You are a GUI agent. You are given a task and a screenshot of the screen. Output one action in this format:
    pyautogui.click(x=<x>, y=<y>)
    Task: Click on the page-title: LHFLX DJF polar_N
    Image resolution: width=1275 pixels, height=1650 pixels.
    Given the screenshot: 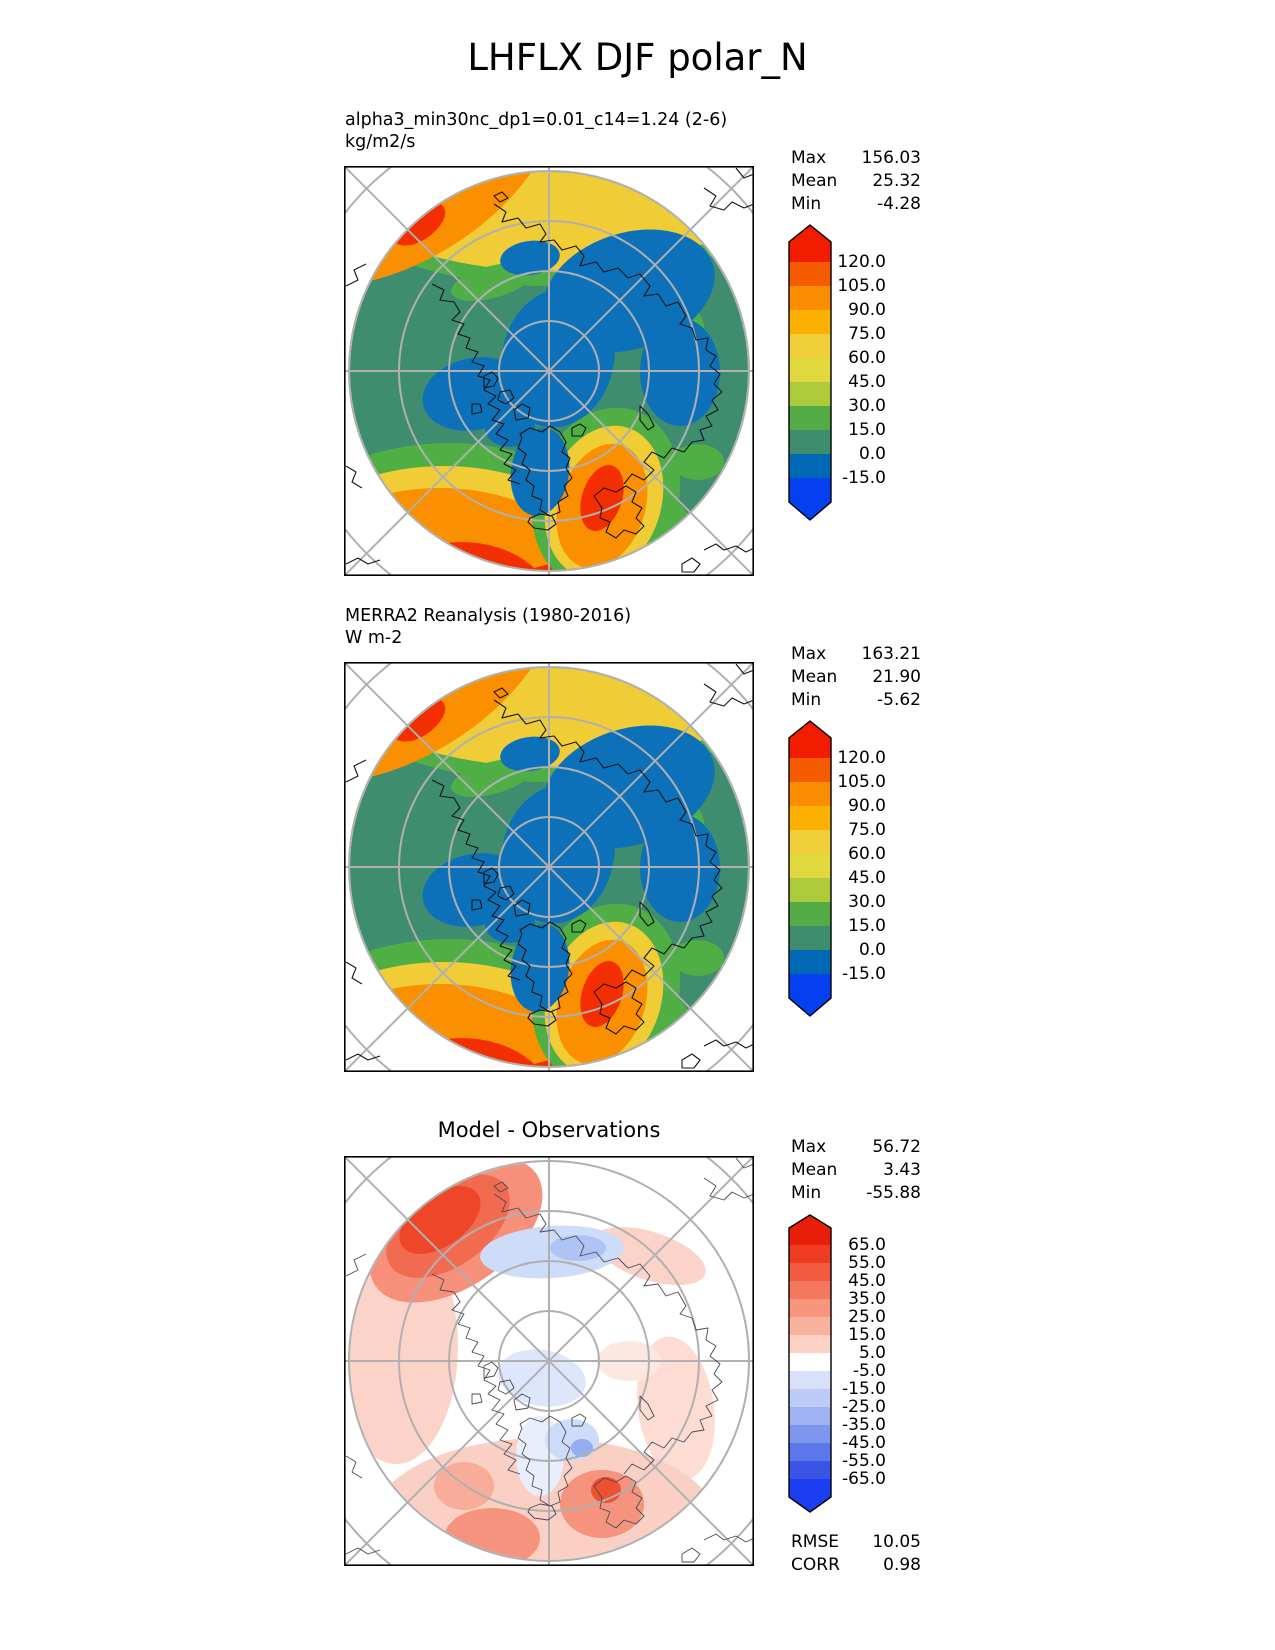 What is the action you would take?
    pyautogui.click(x=637, y=57)
    